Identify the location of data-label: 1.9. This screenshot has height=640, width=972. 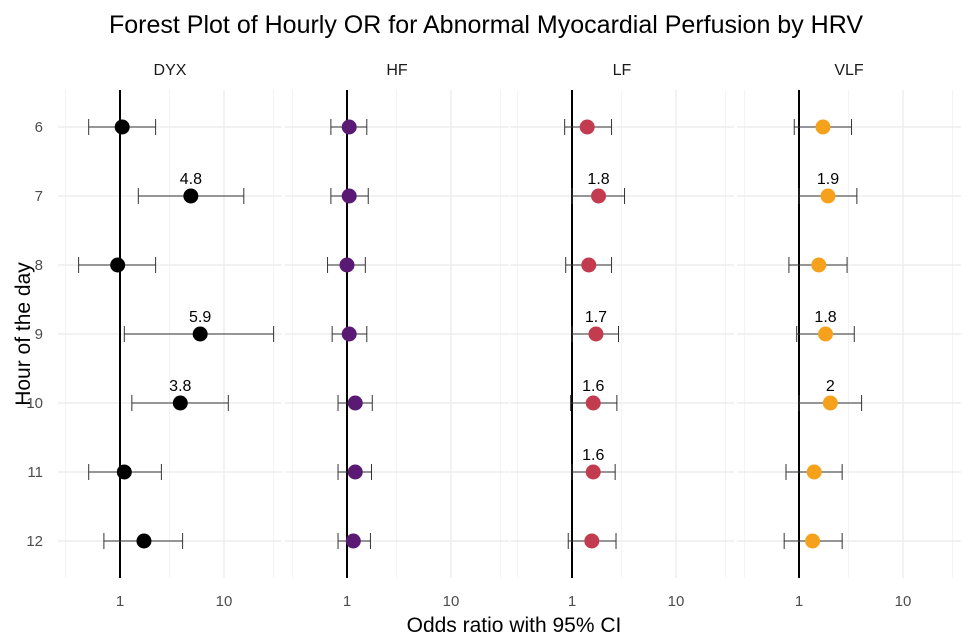
(828, 179).